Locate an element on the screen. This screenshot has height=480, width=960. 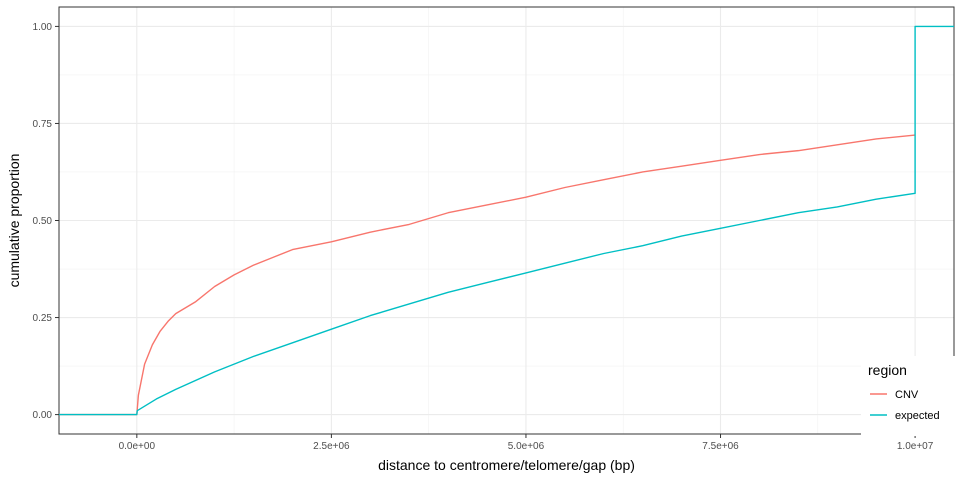
legend-background is located at coordinates (910, 396).